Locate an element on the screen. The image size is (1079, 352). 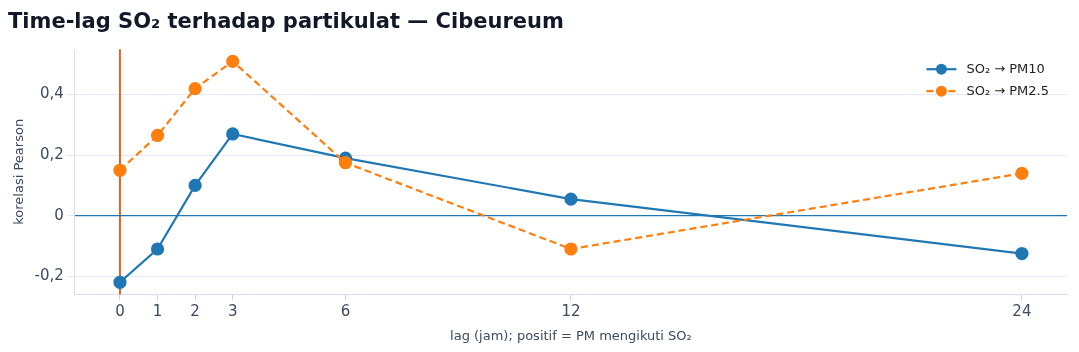
x-tick-label: 24 is located at coordinates (1022, 311).